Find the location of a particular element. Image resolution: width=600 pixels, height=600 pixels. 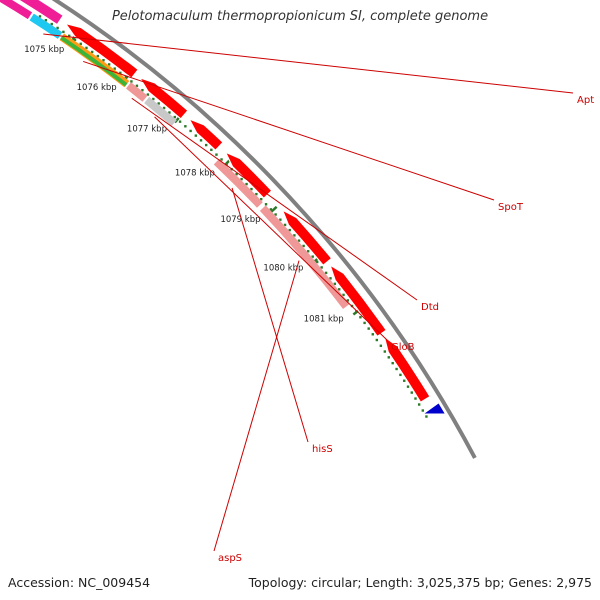

gene-label-glob: GloB is located at coordinates (403, 347).